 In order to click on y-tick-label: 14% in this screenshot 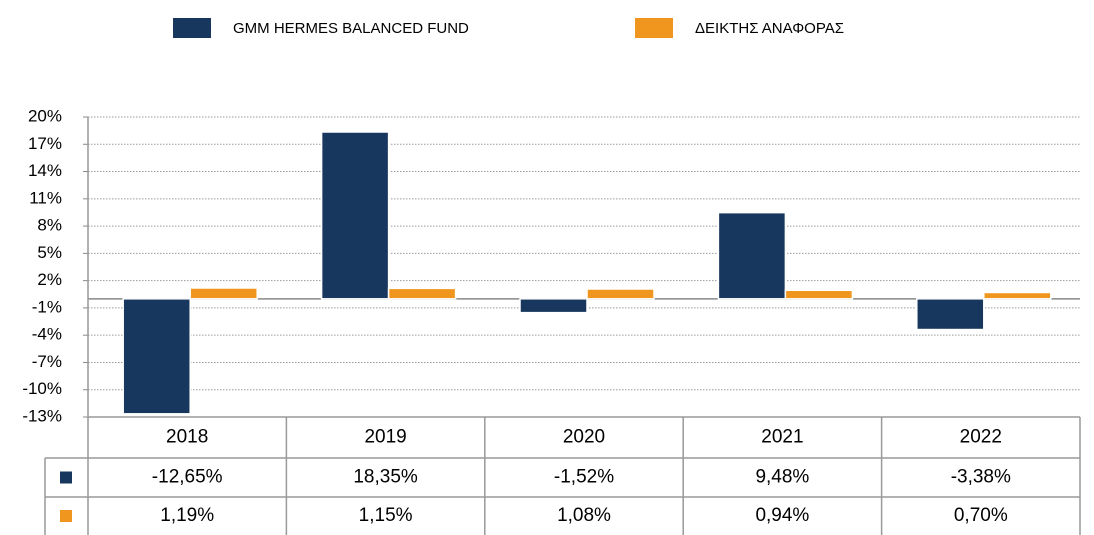, I will do `click(45, 170)`.